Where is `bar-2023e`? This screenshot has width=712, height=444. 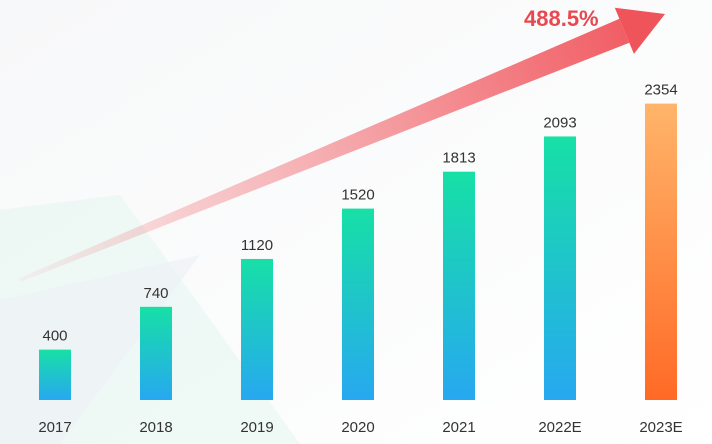
bar-2023e is located at coordinates (661, 251).